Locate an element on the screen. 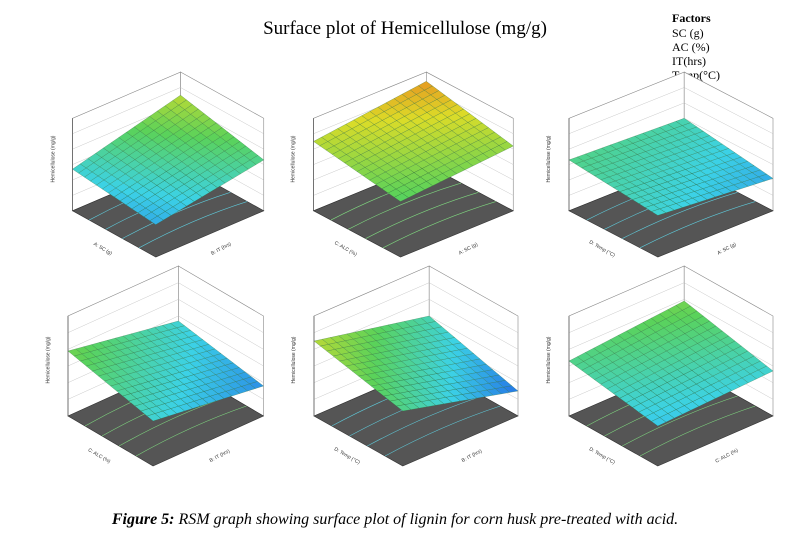  factor-item: IT(hrs) is located at coordinates (689, 61).